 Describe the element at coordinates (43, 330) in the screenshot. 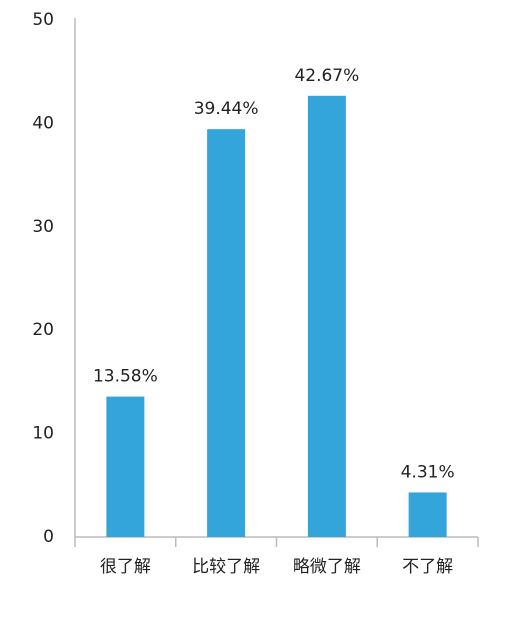

I see `y-tick-label: 20` at that location.